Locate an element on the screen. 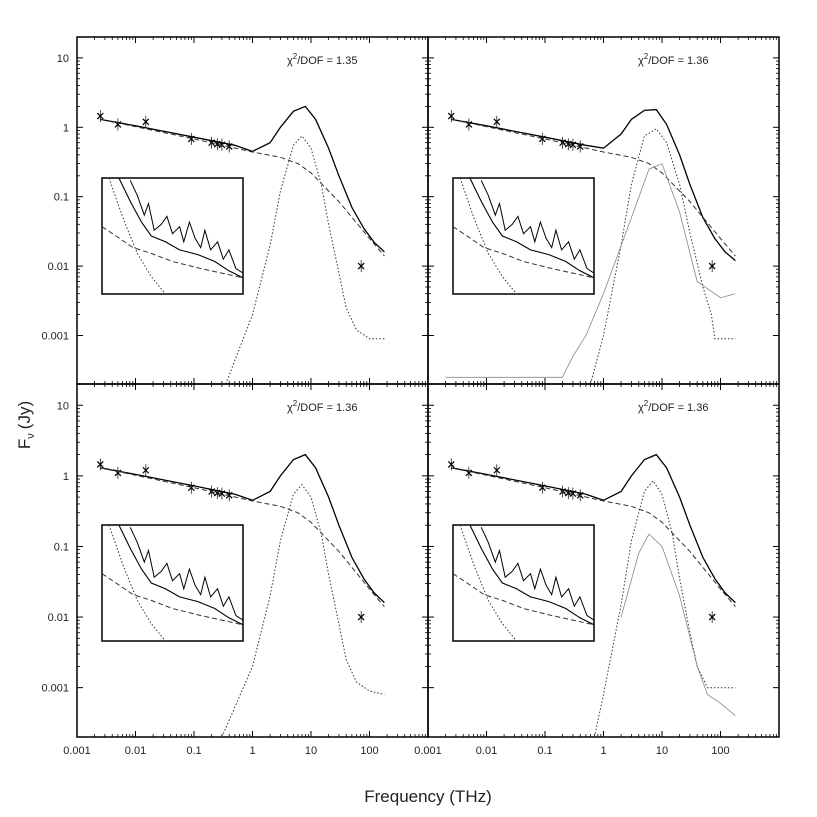 The height and width of the screenshot is (817, 817). svg-text:Fν(Jy): Fν (Jy) is located at coordinates (26, 425).